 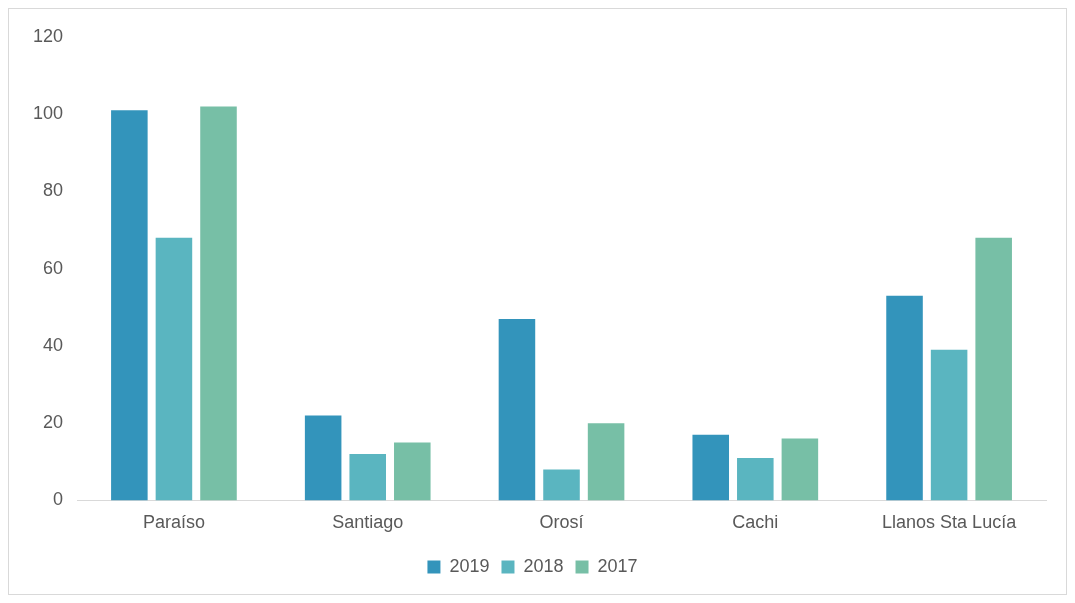 I want to click on y-tick-label: 20, so click(x=53, y=422).